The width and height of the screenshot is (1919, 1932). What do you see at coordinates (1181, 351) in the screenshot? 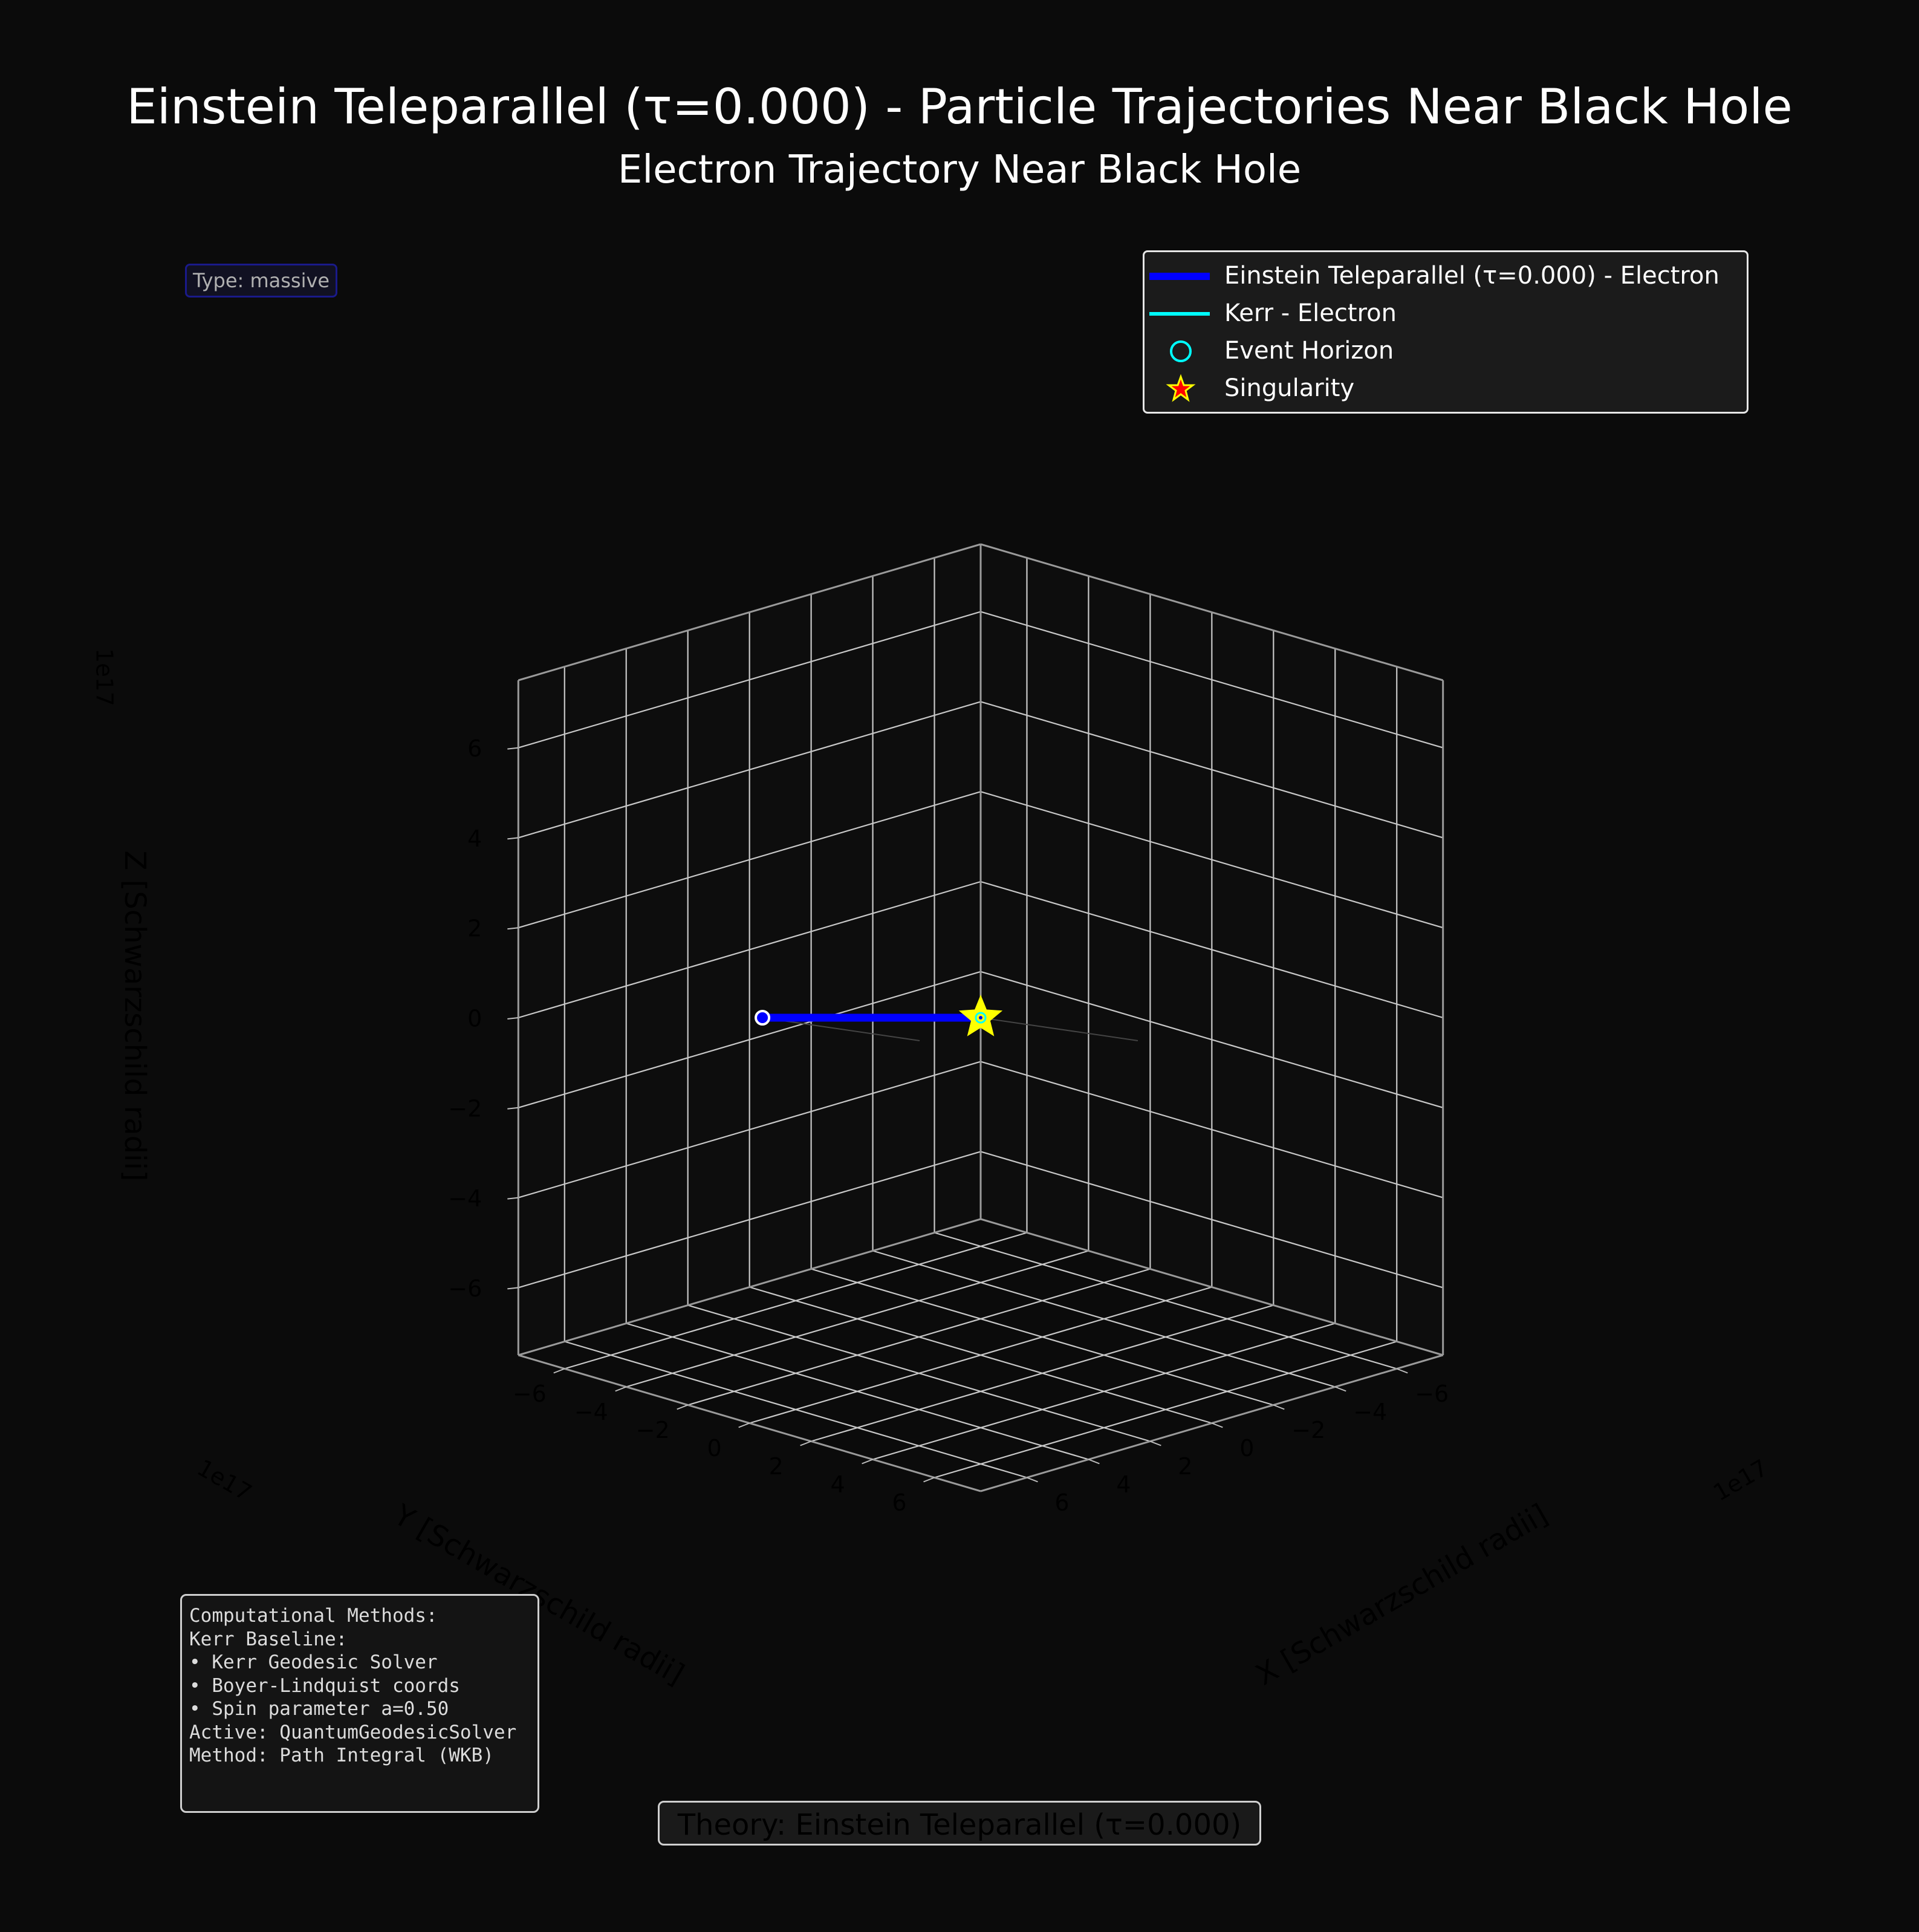
I see `circle-icon` at bounding box center [1181, 351].